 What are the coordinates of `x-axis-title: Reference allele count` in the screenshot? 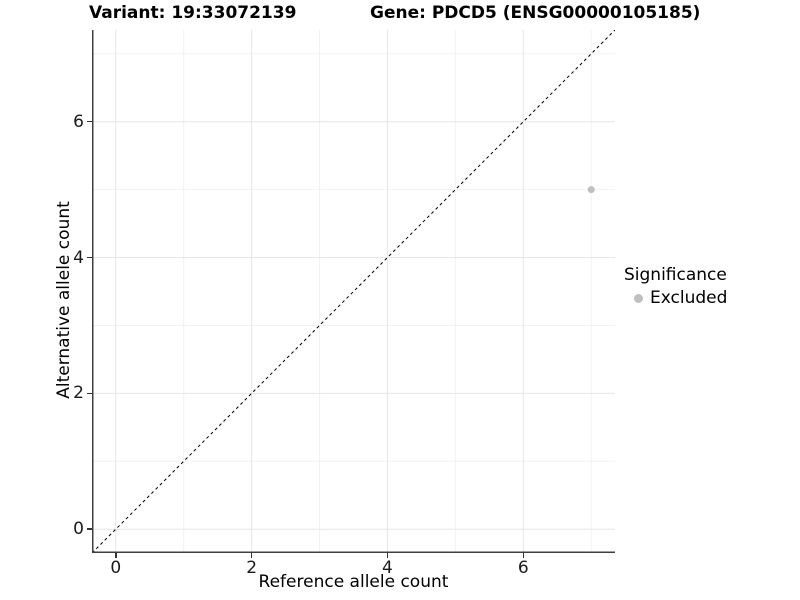 It's located at (353, 582).